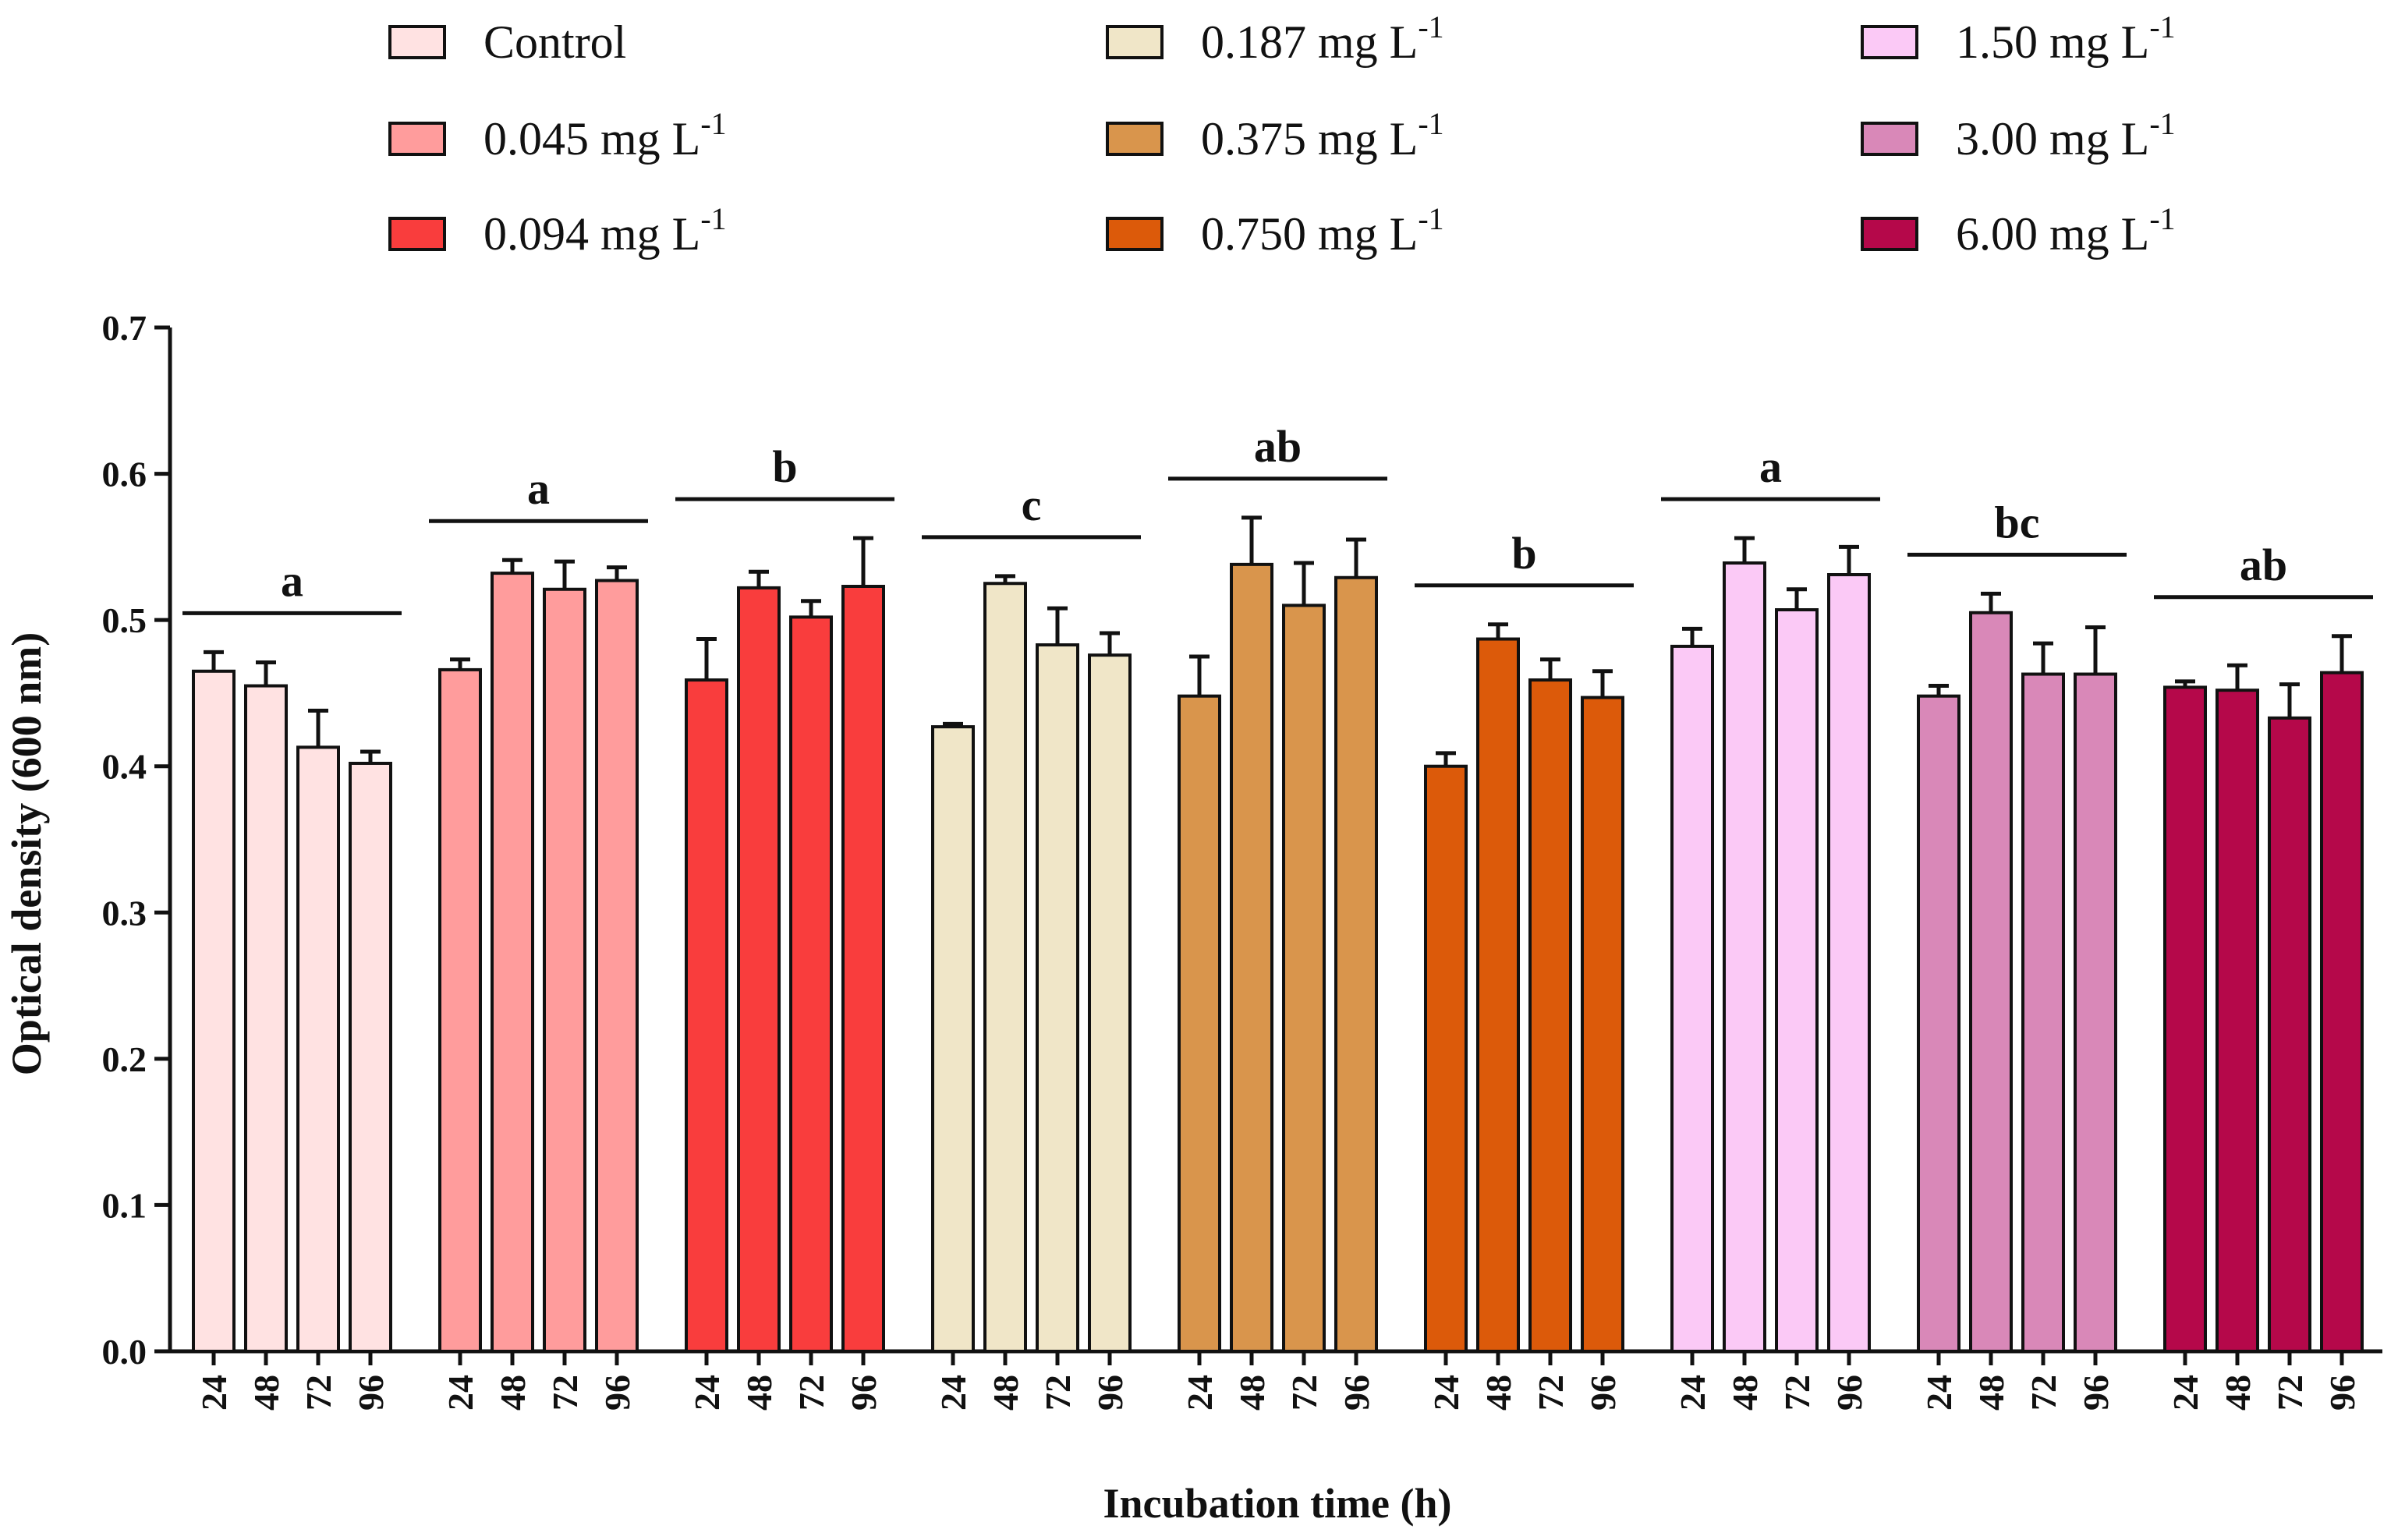 This screenshot has height=1540, width=2405. Describe the element at coordinates (1323, 135) in the screenshot. I see `legend-label: 0.375 mg L-1` at that location.